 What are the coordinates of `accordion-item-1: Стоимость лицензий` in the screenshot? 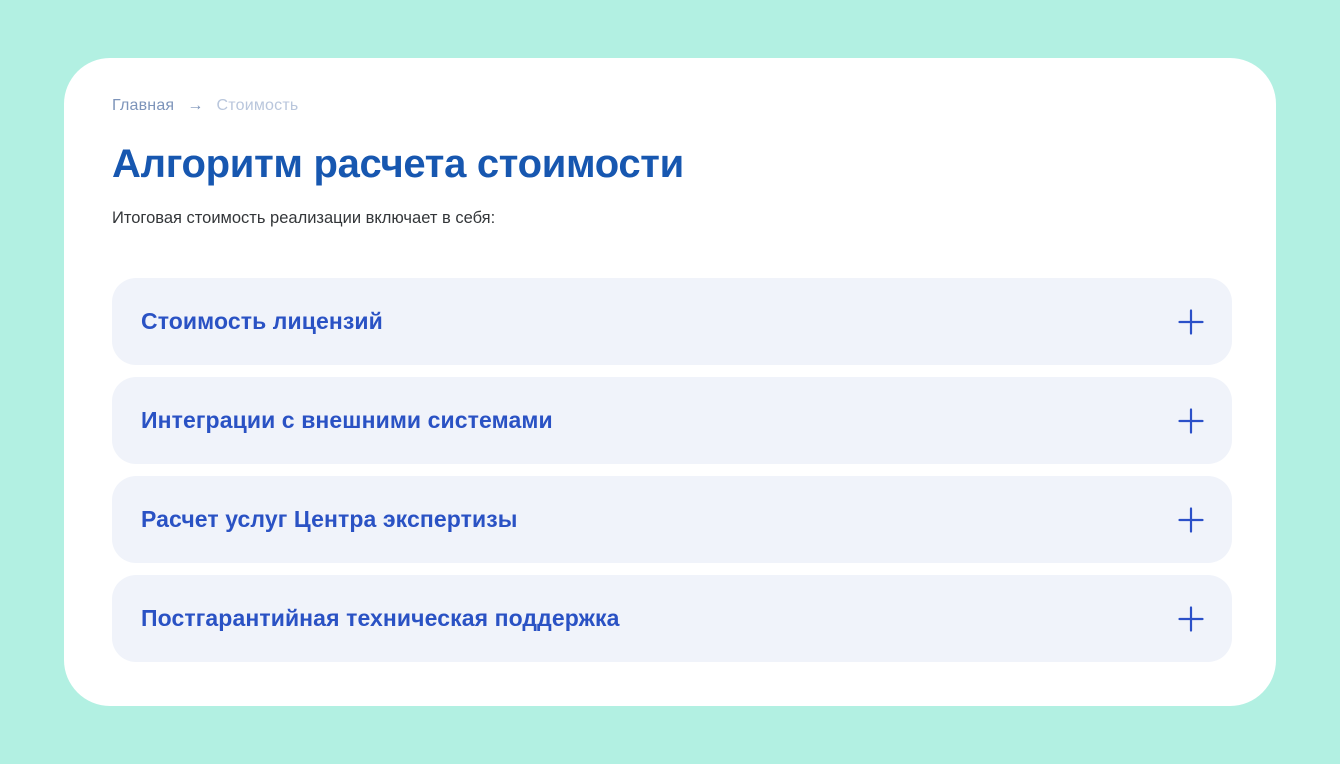 It's located at (672, 321).